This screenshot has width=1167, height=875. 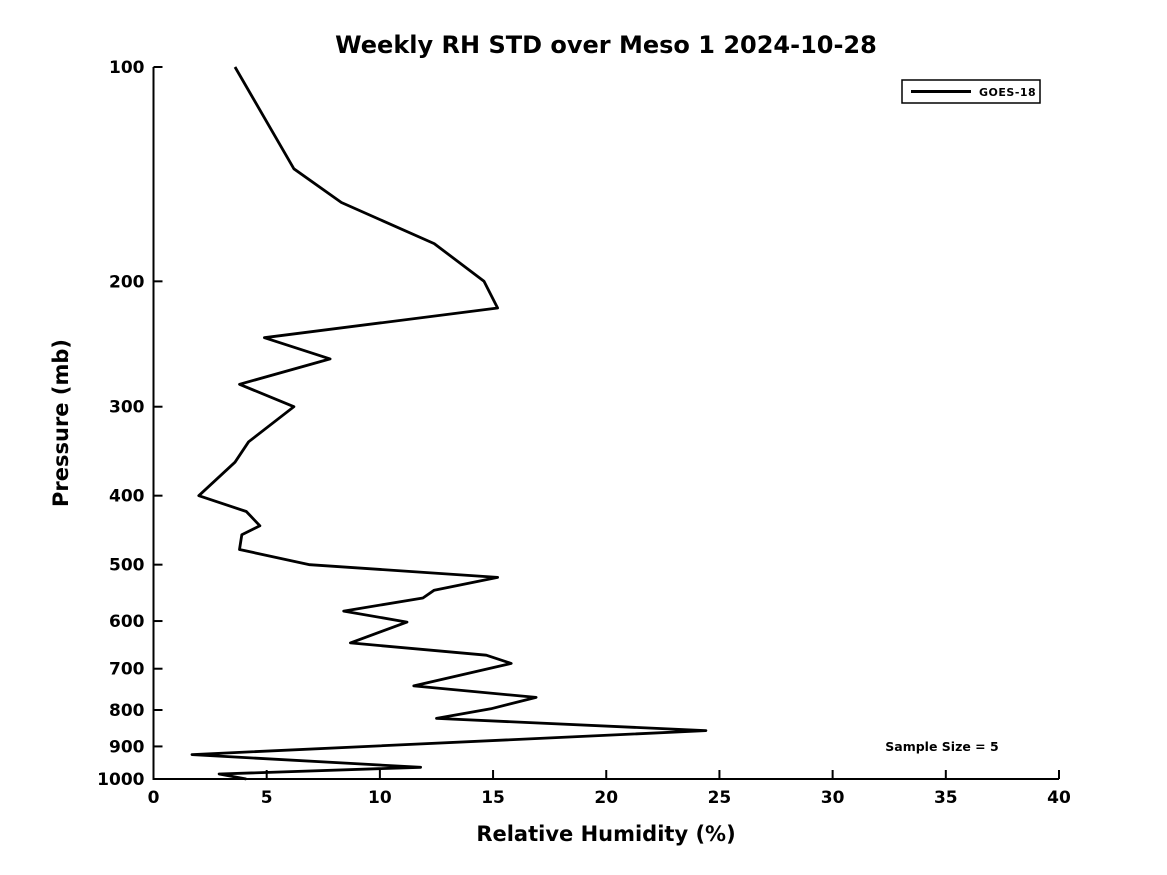 What do you see at coordinates (946, 798) in the screenshot?
I see `x-tick-label: 35` at bounding box center [946, 798].